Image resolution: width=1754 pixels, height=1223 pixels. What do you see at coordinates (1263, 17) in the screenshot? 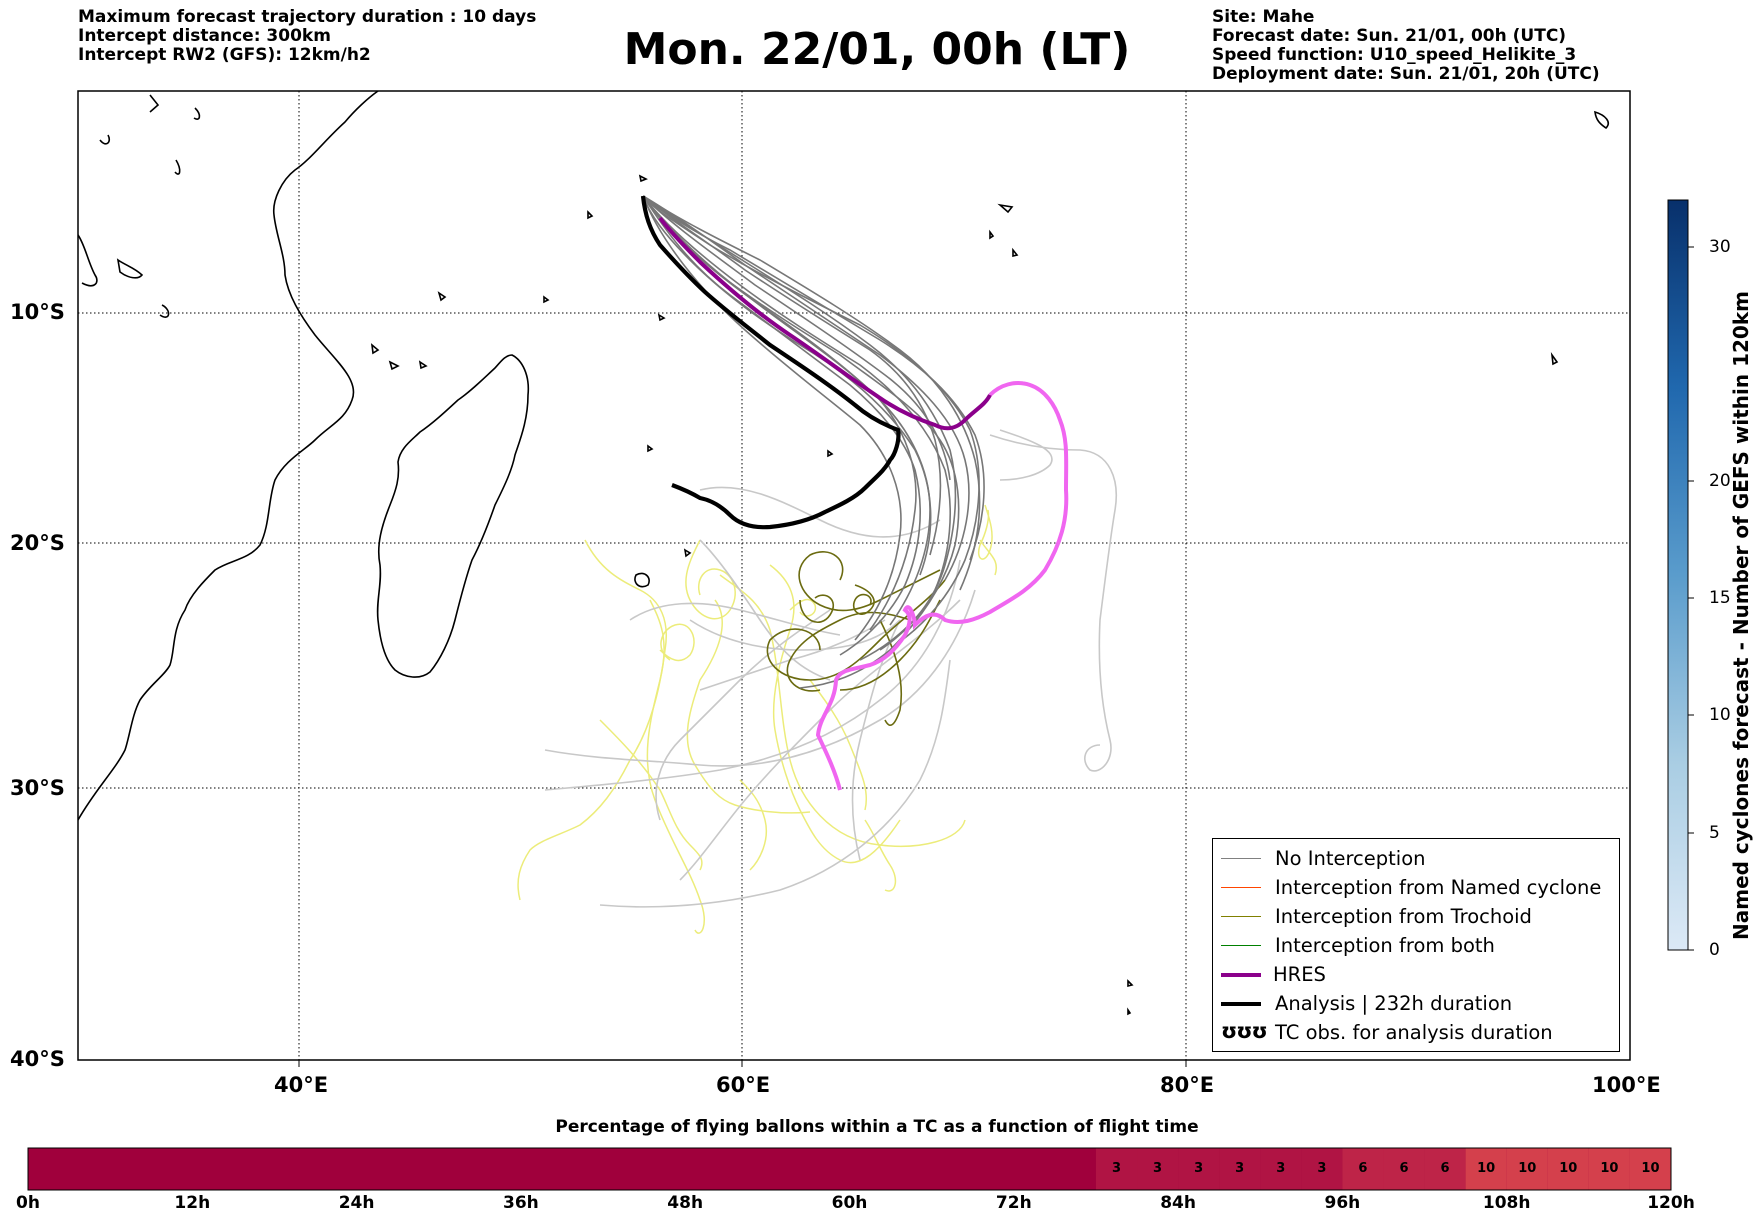
I see `site-text: Site: Mahe` at bounding box center [1263, 17].